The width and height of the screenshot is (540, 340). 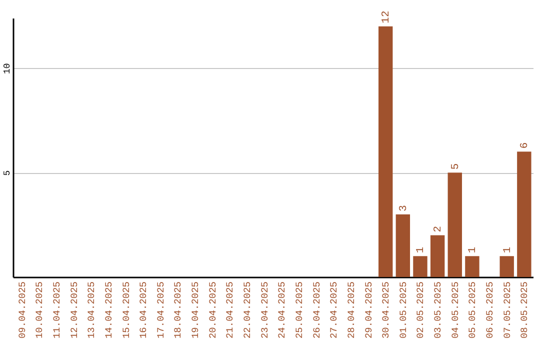 I want to click on x-tick-label: 27.04.2025, so click(x=334, y=310).